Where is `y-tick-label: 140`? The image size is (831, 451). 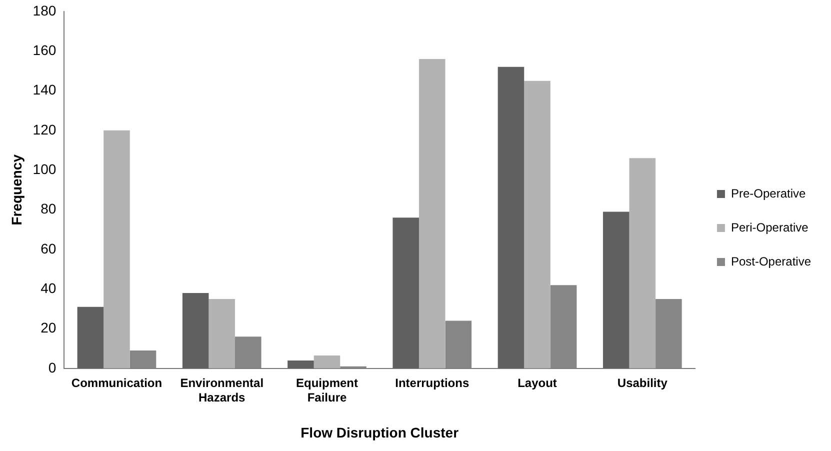
y-tick-label: 140 is located at coordinates (44, 90).